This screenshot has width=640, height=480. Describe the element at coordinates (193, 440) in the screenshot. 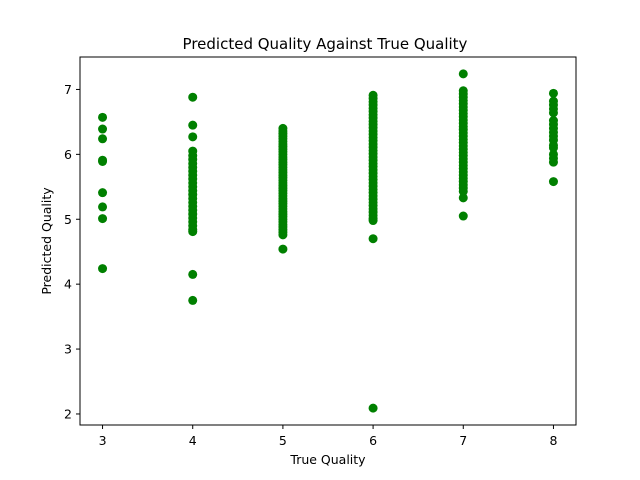

I see `x-tick-label: 4` at that location.